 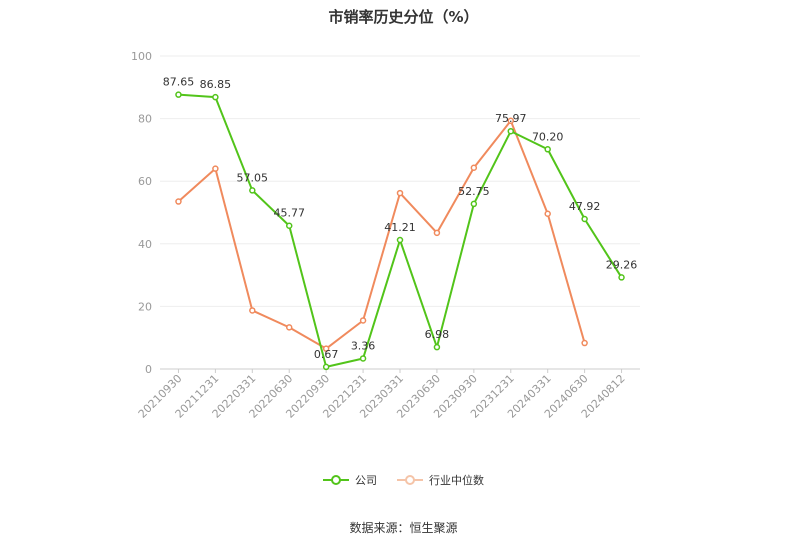 What do you see at coordinates (622, 264) in the screenshot?
I see `data-label: 29.26` at bounding box center [622, 264].